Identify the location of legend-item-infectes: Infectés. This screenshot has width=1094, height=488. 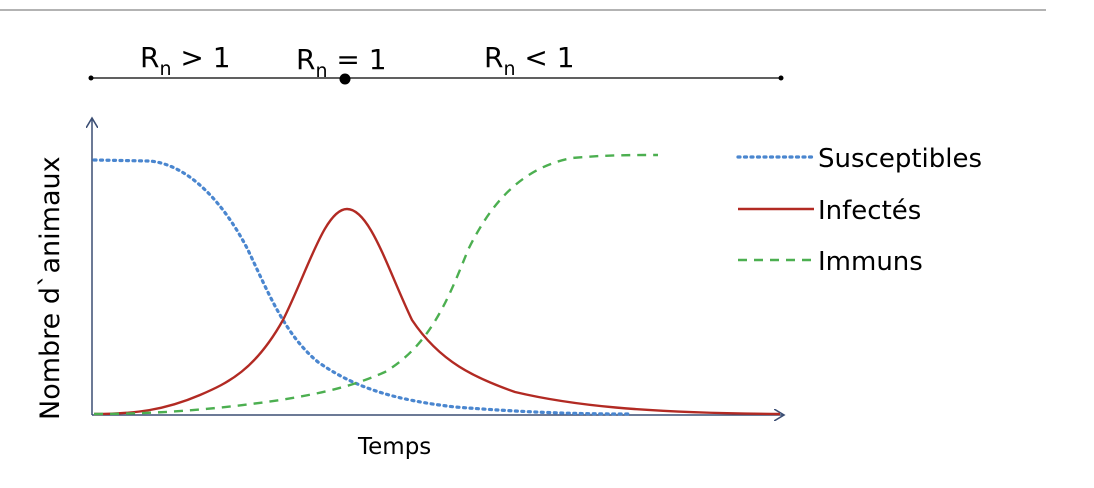
(829, 211).